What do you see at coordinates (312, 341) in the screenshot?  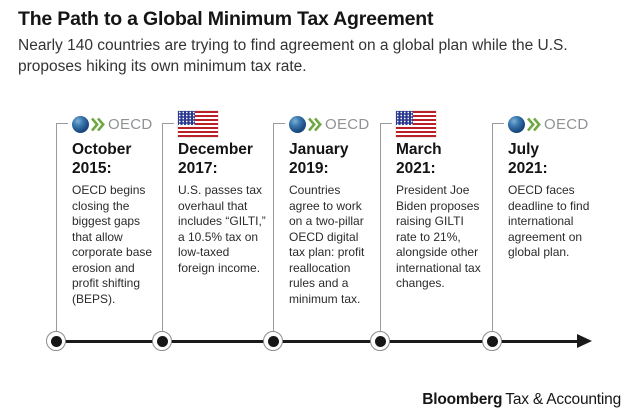 I see `timeline-axis-line` at bounding box center [312, 341].